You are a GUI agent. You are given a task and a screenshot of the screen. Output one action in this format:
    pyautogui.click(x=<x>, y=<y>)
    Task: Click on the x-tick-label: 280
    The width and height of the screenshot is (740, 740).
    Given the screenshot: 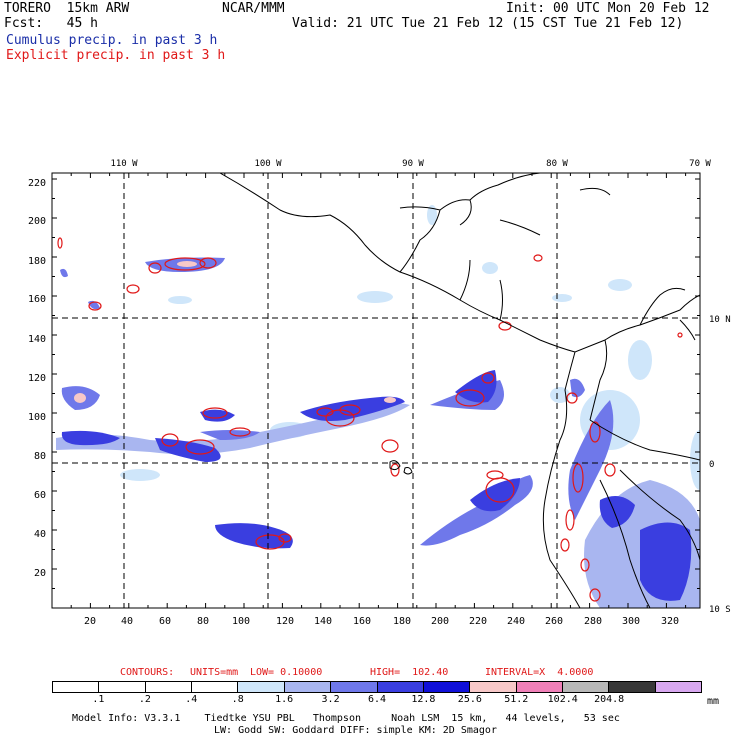 What is the action you would take?
    pyautogui.click(x=593, y=621)
    